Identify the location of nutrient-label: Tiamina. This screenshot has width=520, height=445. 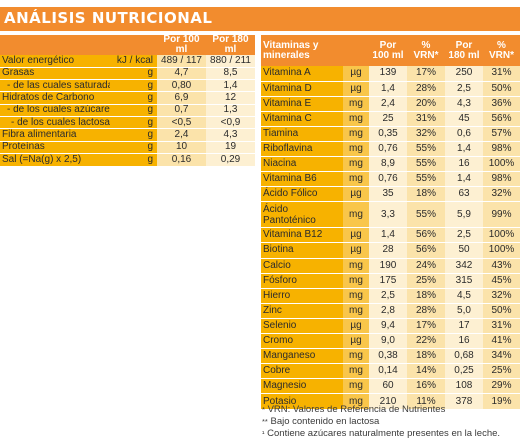
(302, 133).